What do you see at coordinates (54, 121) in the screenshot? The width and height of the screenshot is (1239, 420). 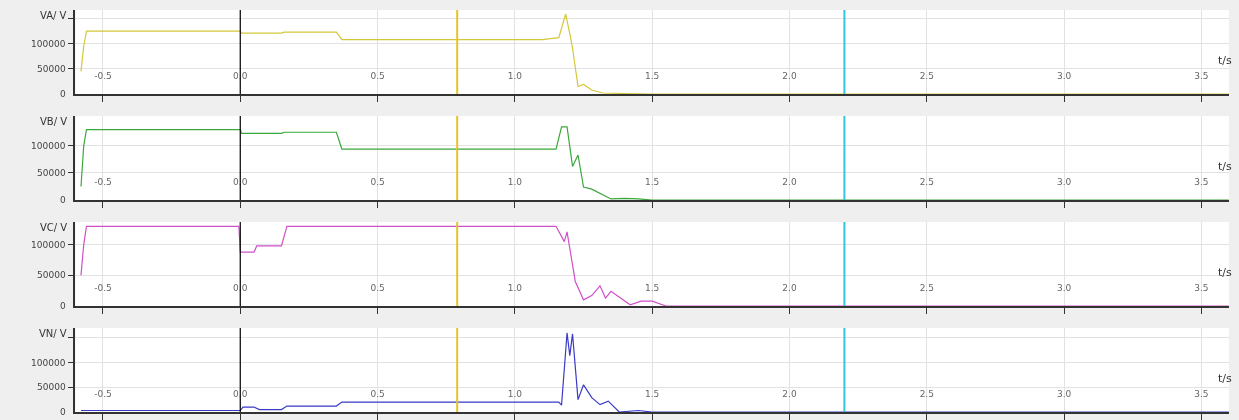 I see `y-axis-title: VB/ V` at bounding box center [54, 121].